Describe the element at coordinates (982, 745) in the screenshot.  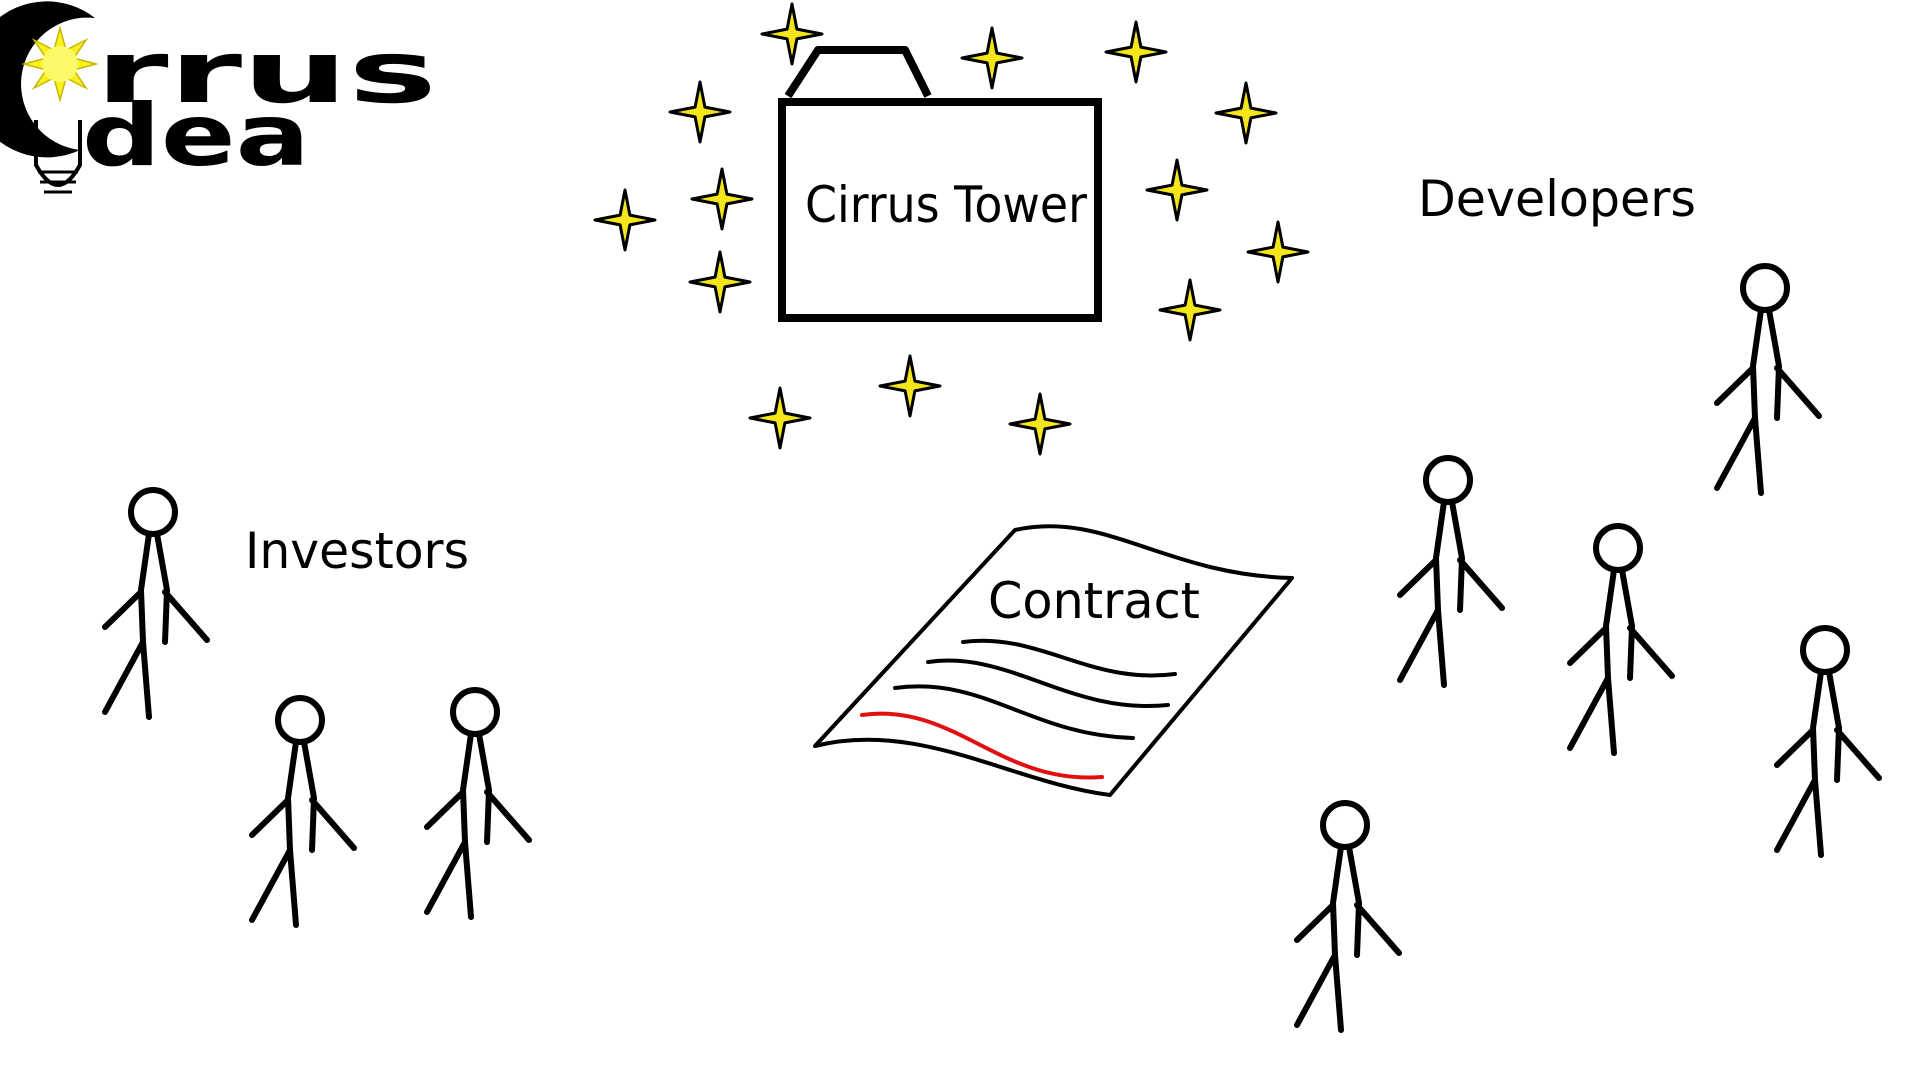
I see `contract-signature-line` at that location.